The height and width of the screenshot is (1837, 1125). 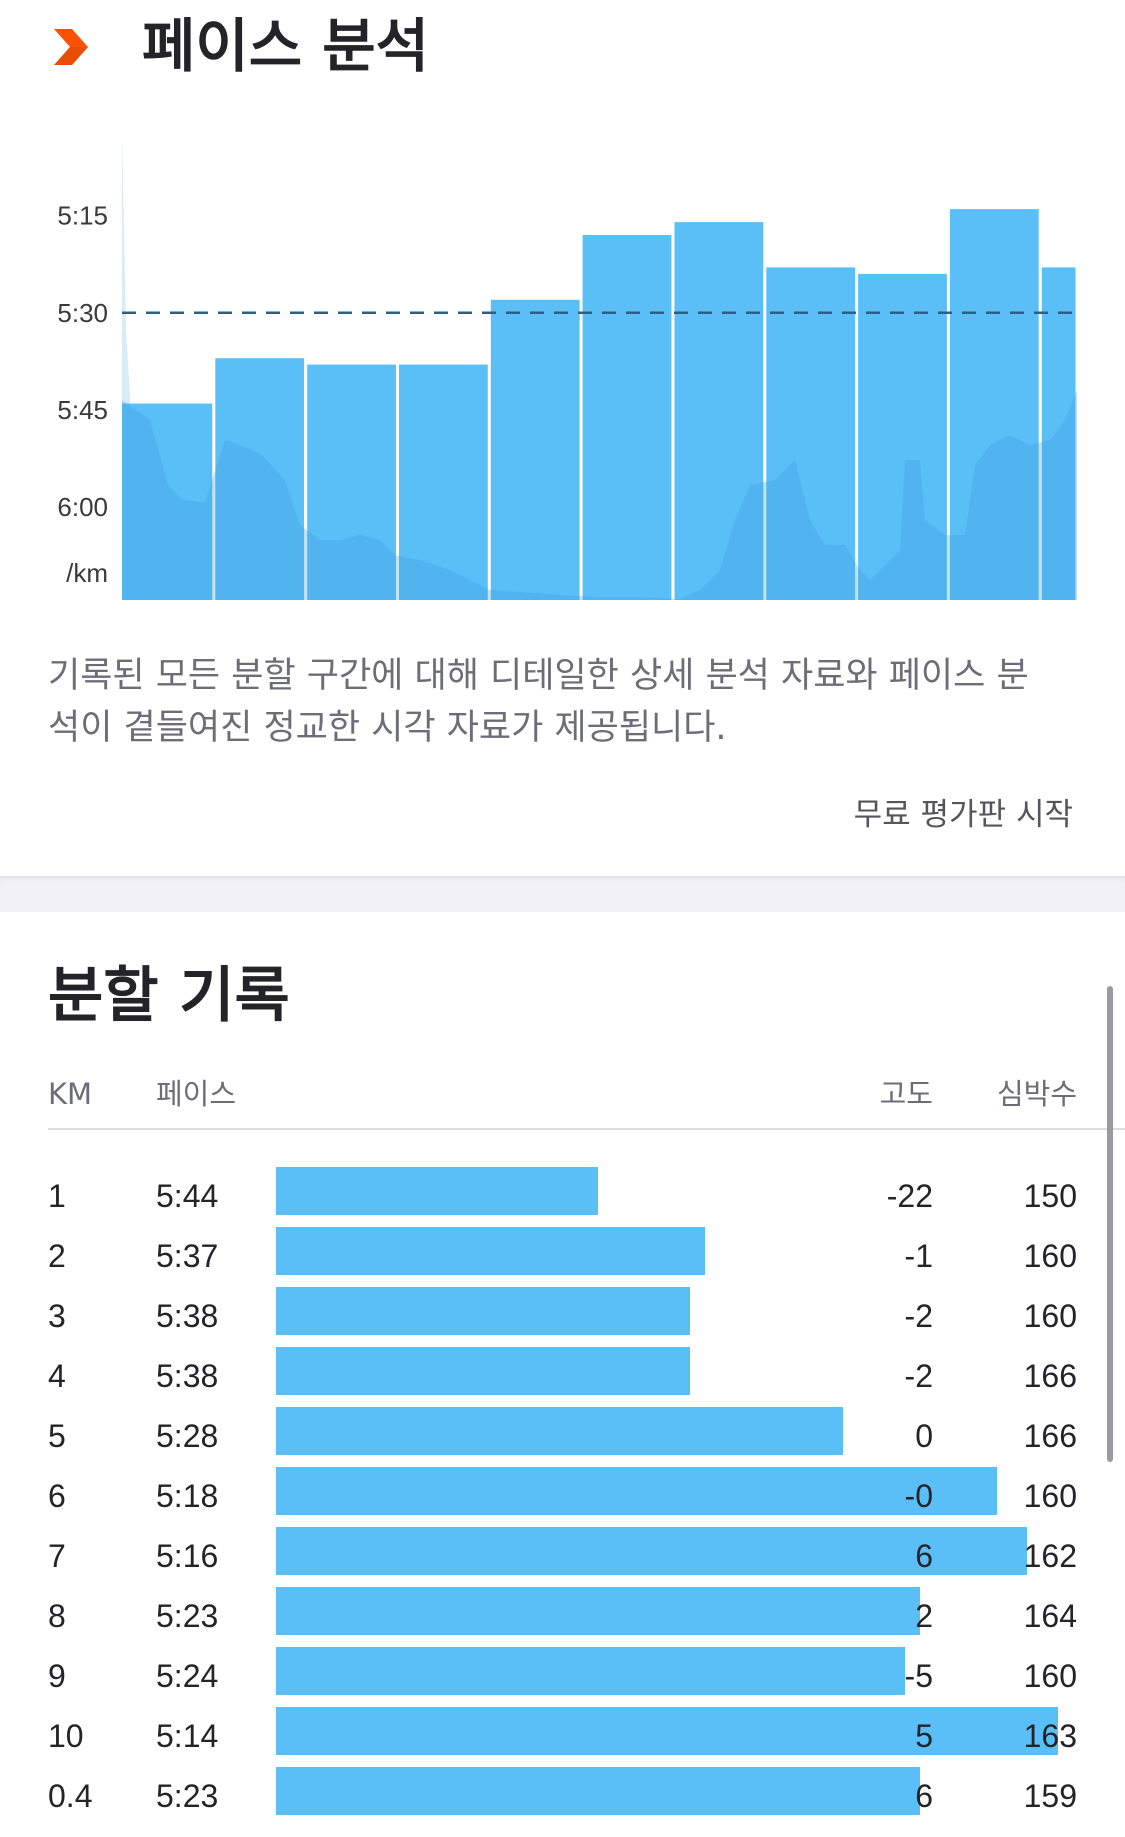 What do you see at coordinates (57, 1316) in the screenshot?
I see `split-km: 3` at bounding box center [57, 1316].